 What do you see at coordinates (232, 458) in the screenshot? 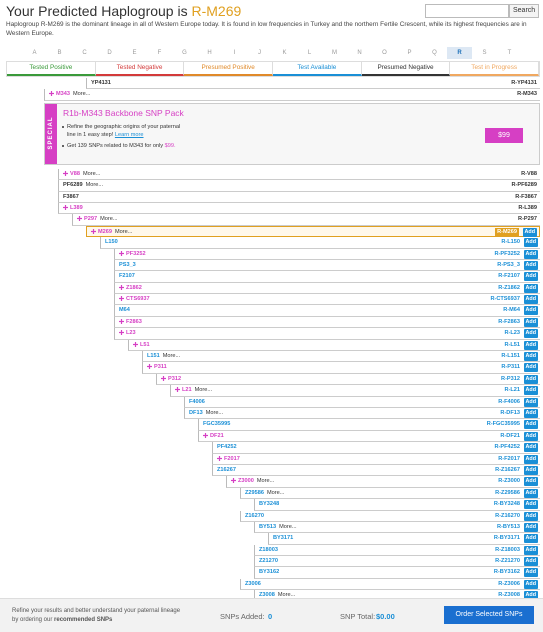
I see `snp-name: F2017` at bounding box center [232, 458].